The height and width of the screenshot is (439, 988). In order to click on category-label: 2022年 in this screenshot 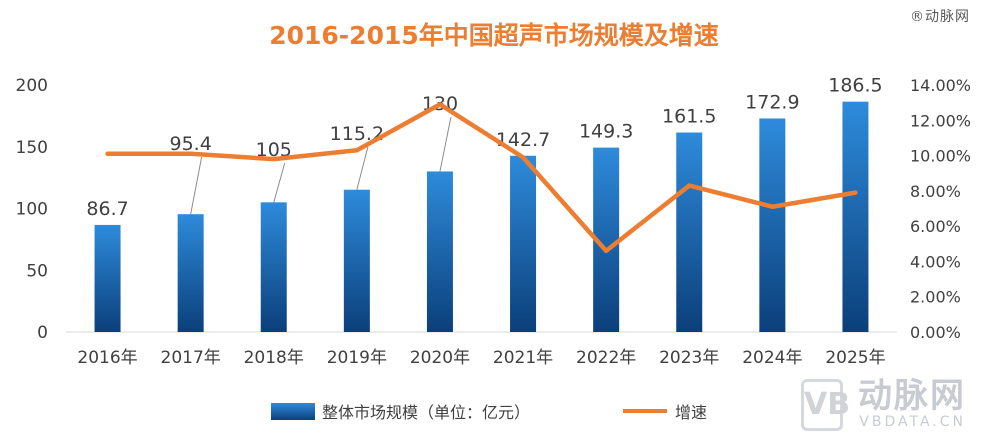, I will do `click(606, 358)`.